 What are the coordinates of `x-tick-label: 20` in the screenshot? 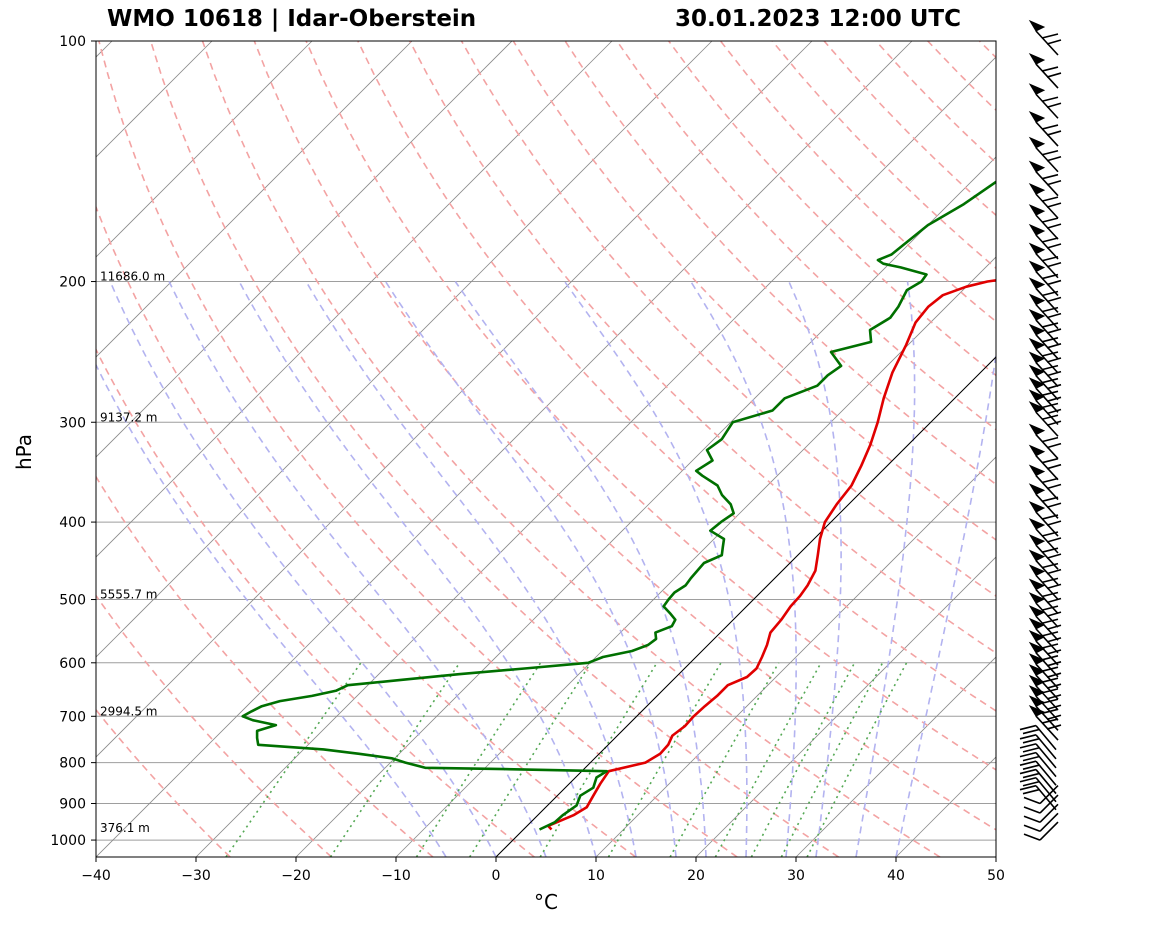 It's located at (696, 876).